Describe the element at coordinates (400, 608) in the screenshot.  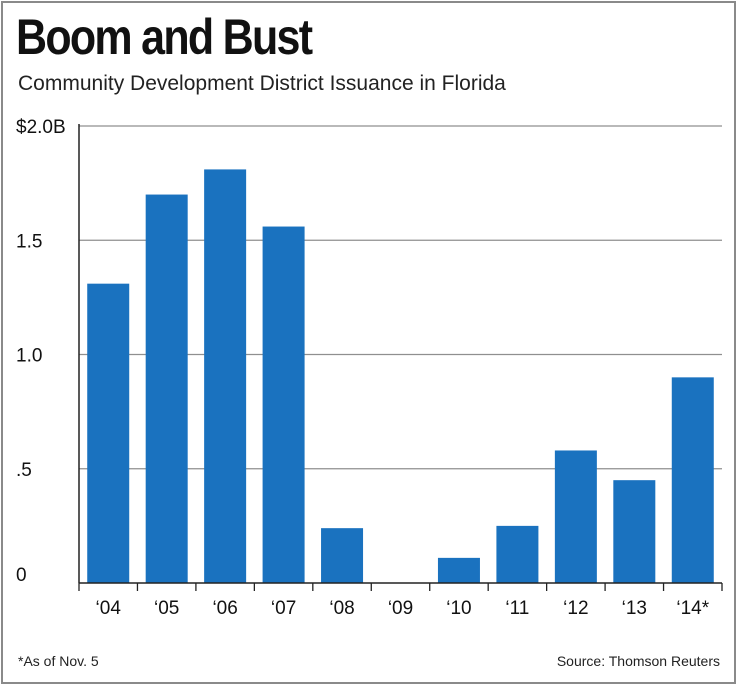
I see `x-tick-label: ‘09` at that location.